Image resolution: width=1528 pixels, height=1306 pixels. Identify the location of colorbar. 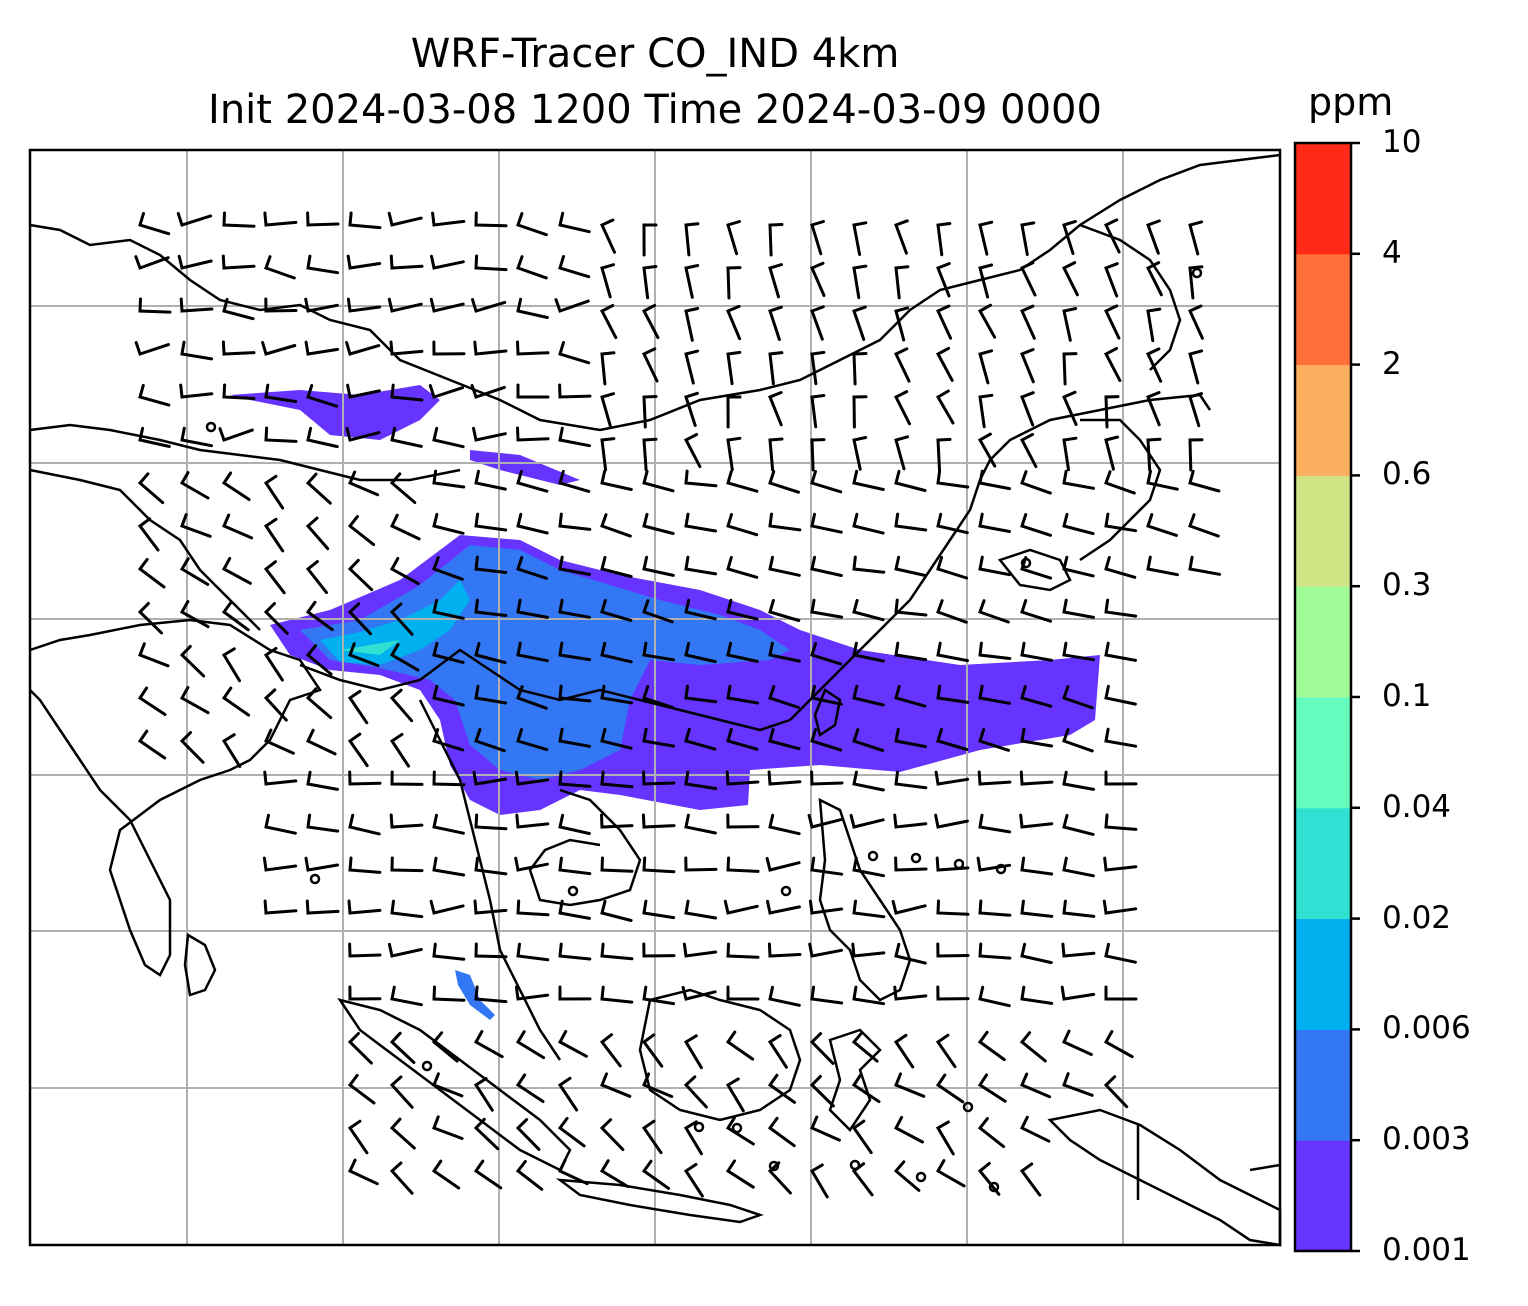
(1323, 697).